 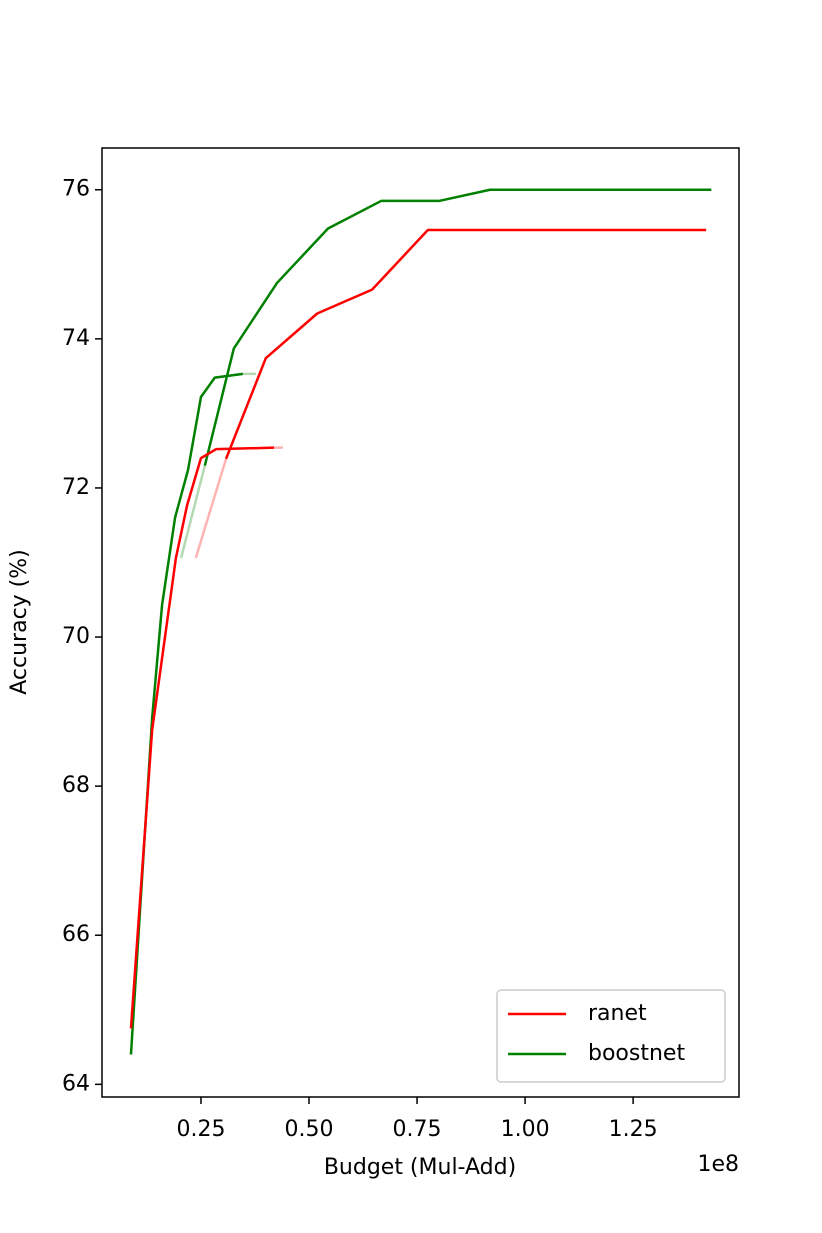 What do you see at coordinates (309, 1129) in the screenshot?
I see `x-tick-label: 0.50` at bounding box center [309, 1129].